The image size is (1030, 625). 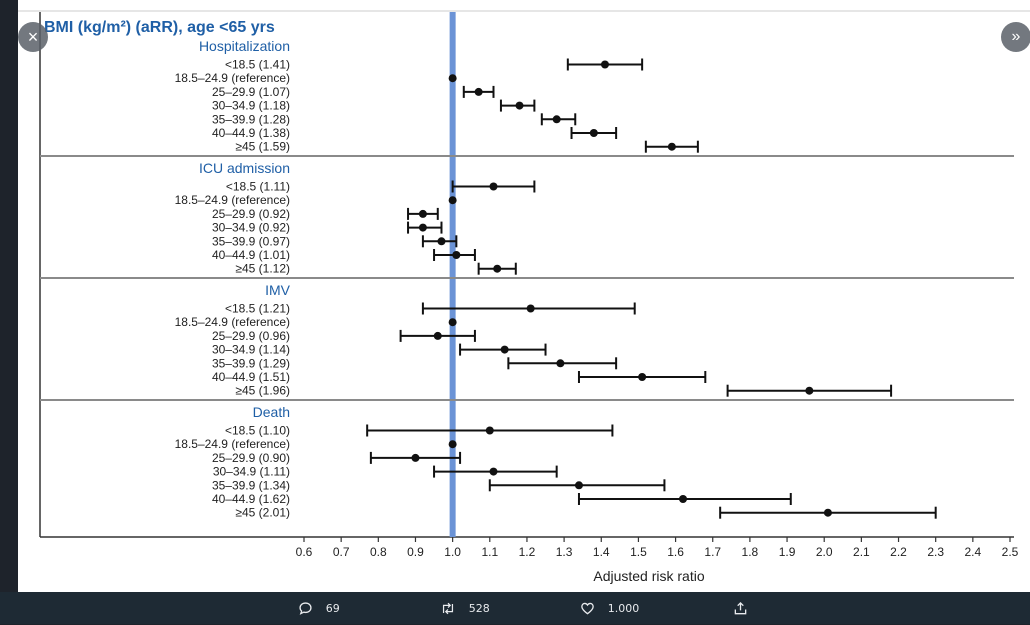 What do you see at coordinates (935, 552) in the screenshot?
I see `x-tick-label: 2.3` at bounding box center [935, 552].